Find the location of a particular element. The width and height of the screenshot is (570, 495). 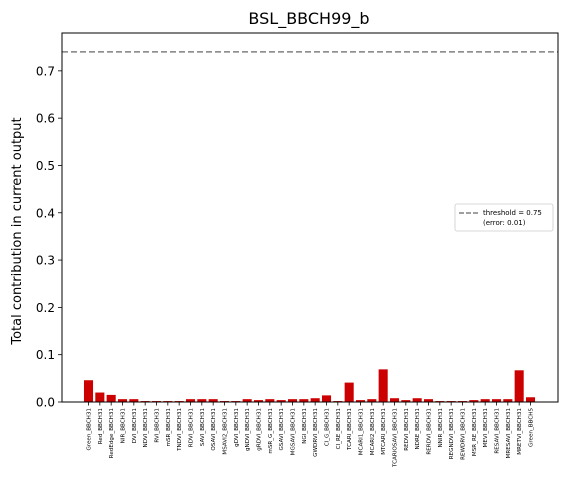

bar-NGI_BBCH31 is located at coordinates (304, 400).